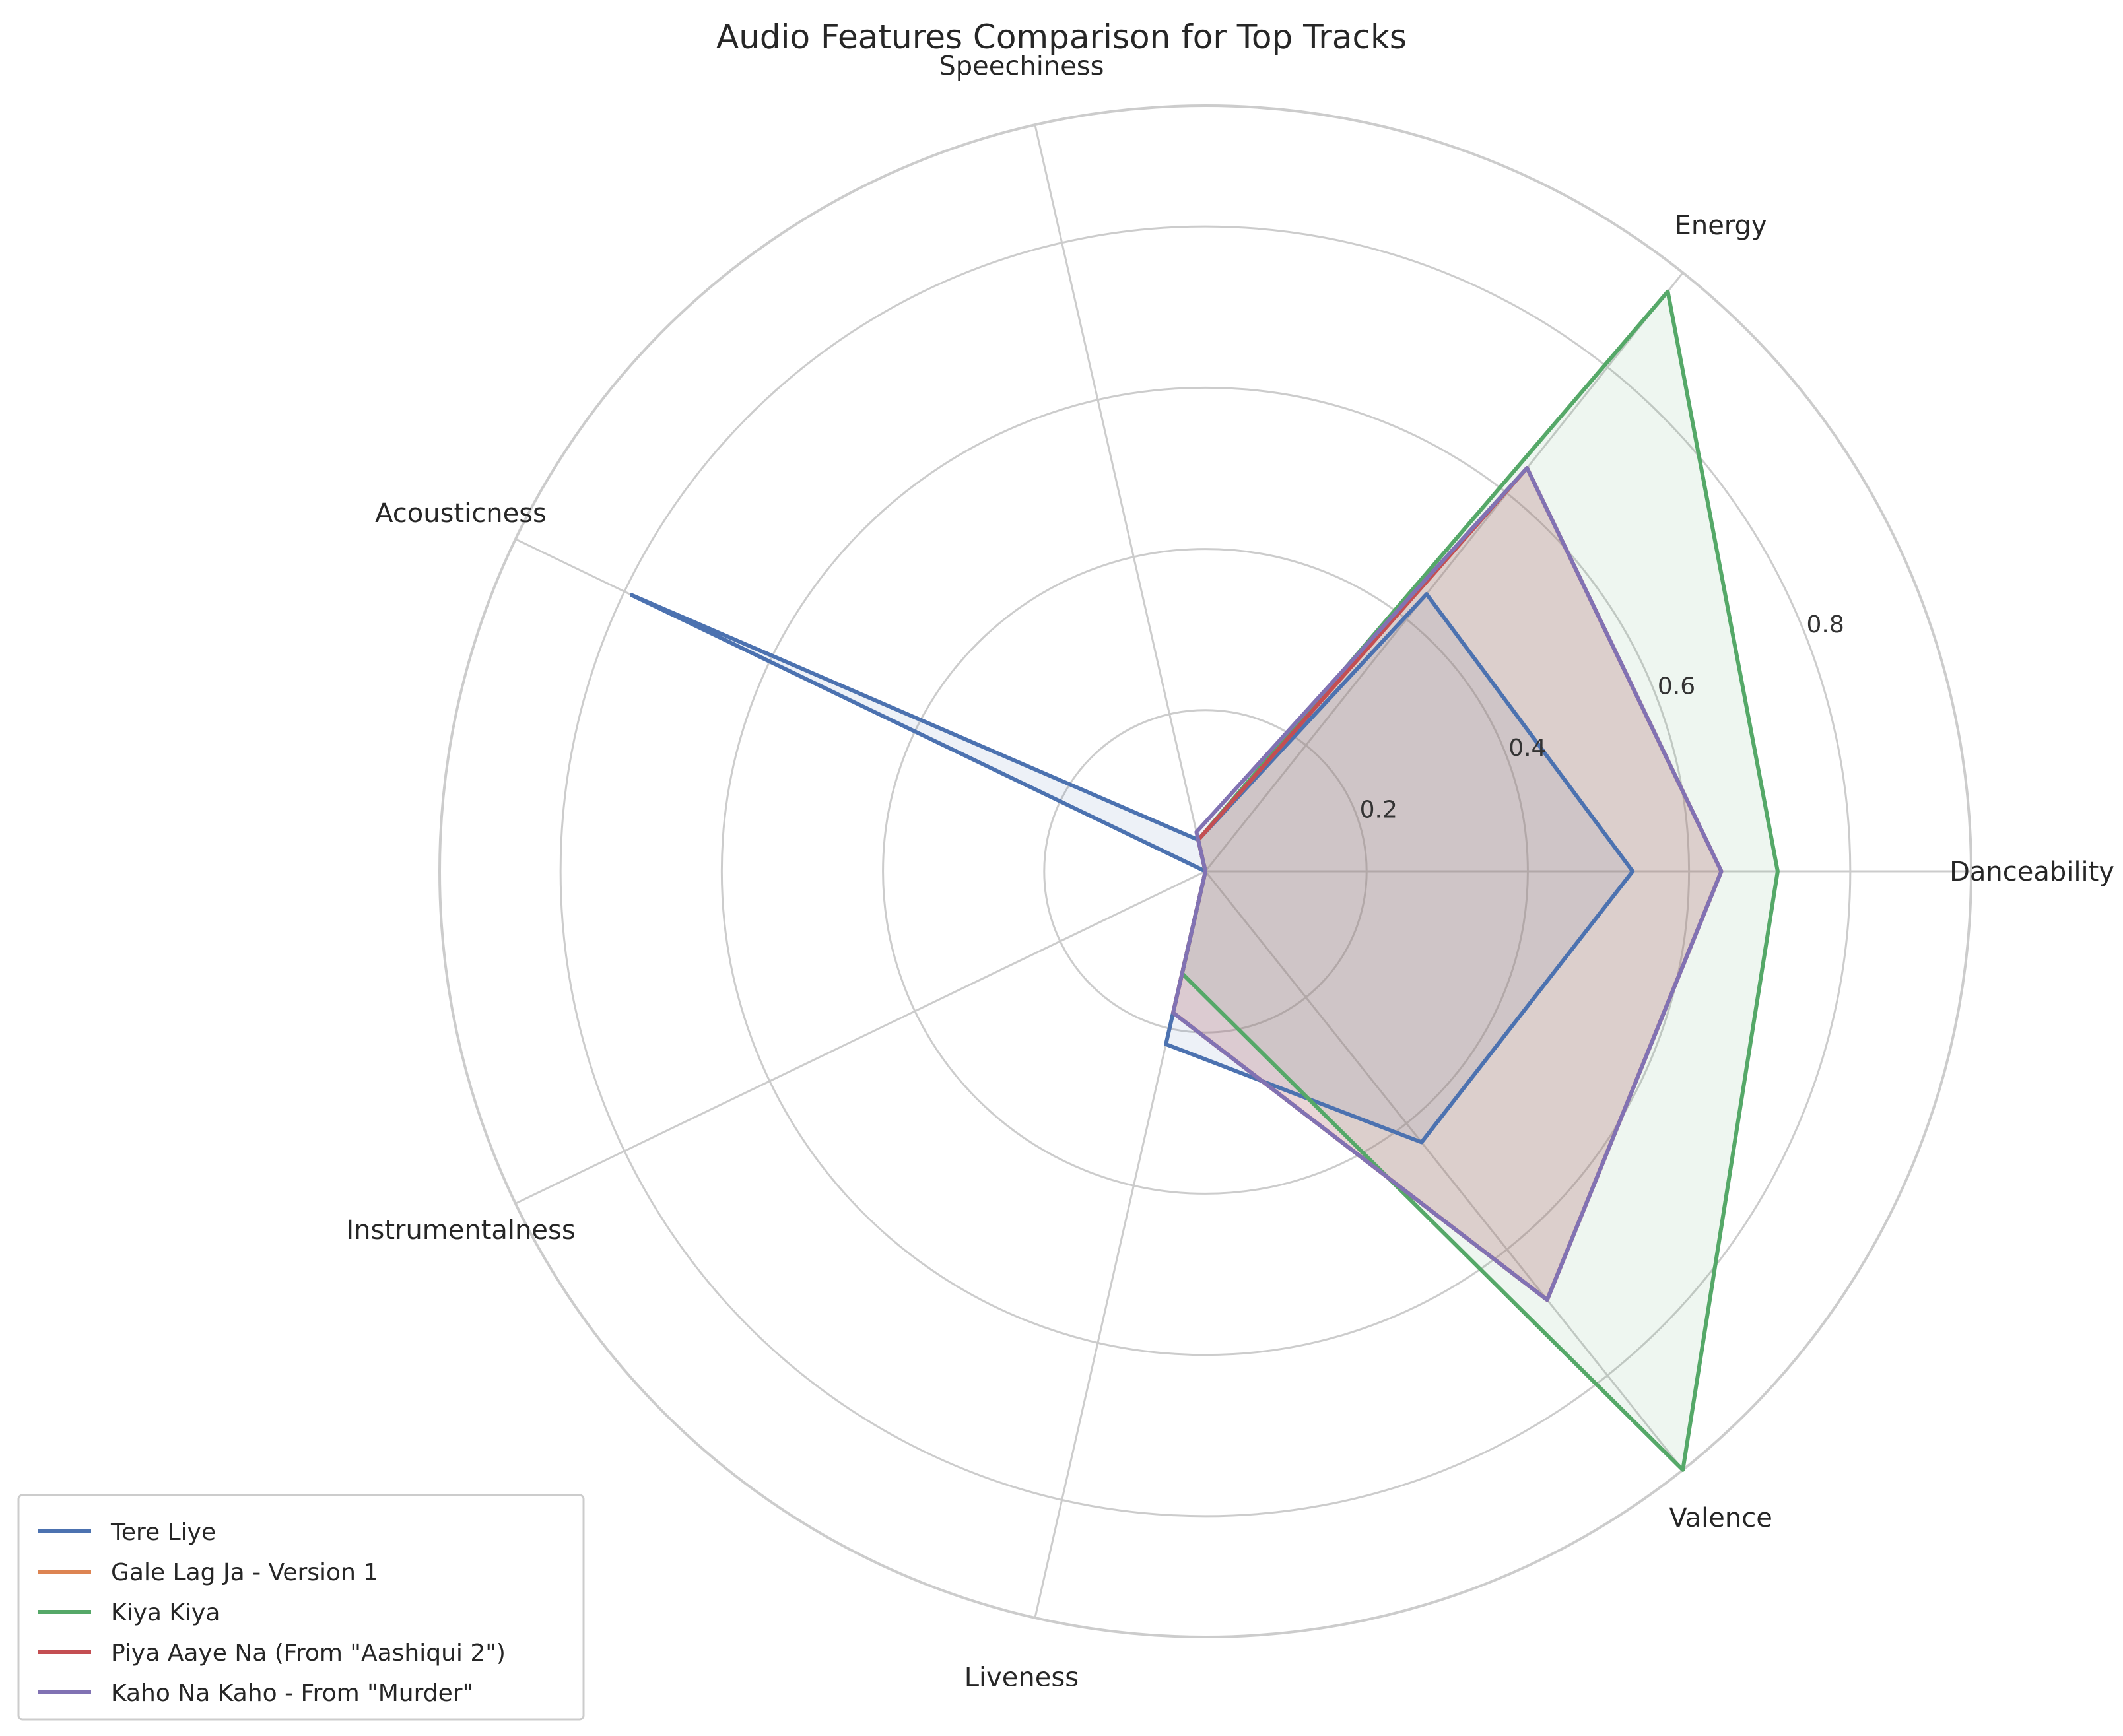 Image resolution: width=2123 pixels, height=1736 pixels. What do you see at coordinates (163, 1532) in the screenshot?
I see `legend-entry: Tere Liye` at bounding box center [163, 1532].